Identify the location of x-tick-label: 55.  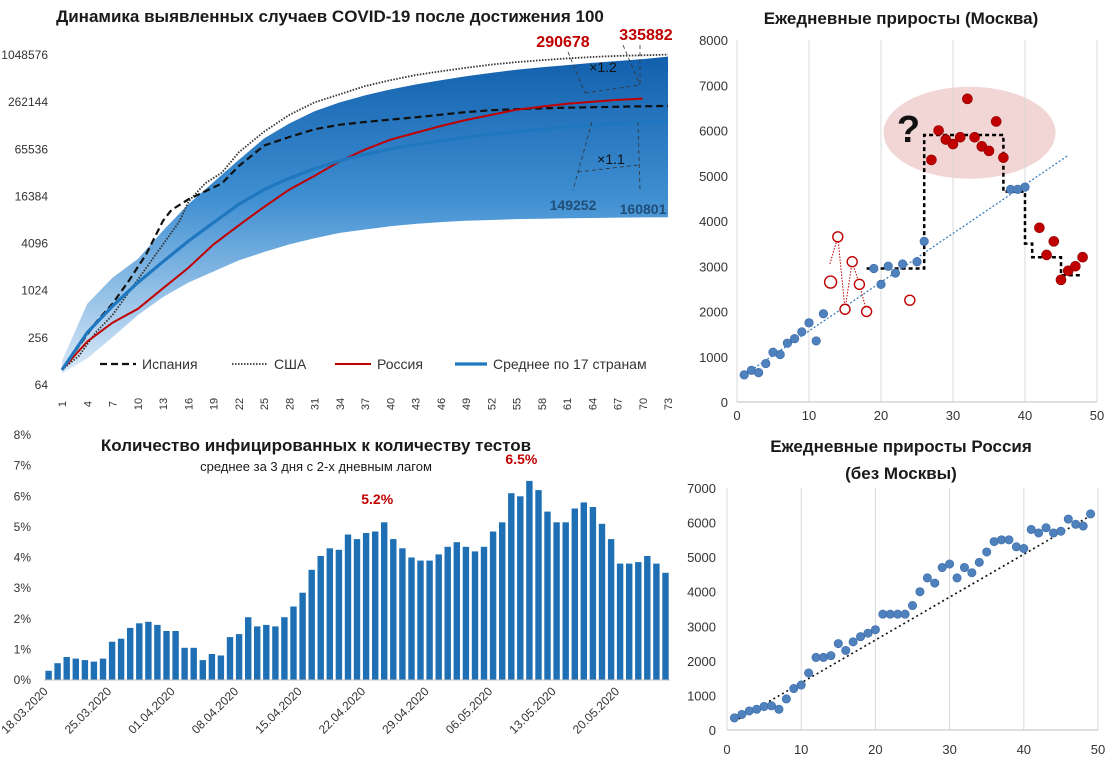
(518, 404).